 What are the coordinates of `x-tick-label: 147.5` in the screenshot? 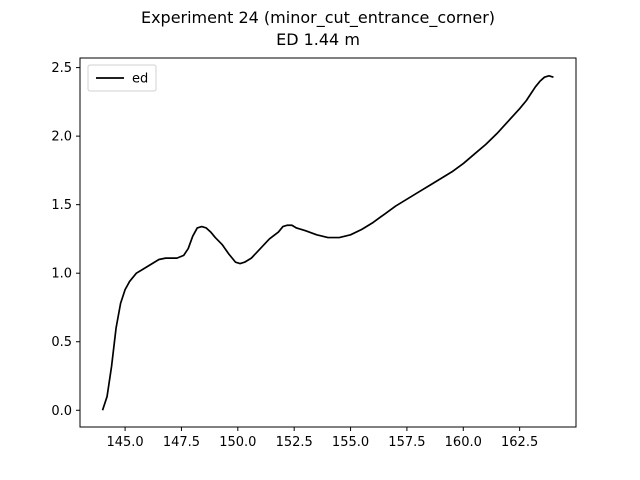 It's located at (181, 442).